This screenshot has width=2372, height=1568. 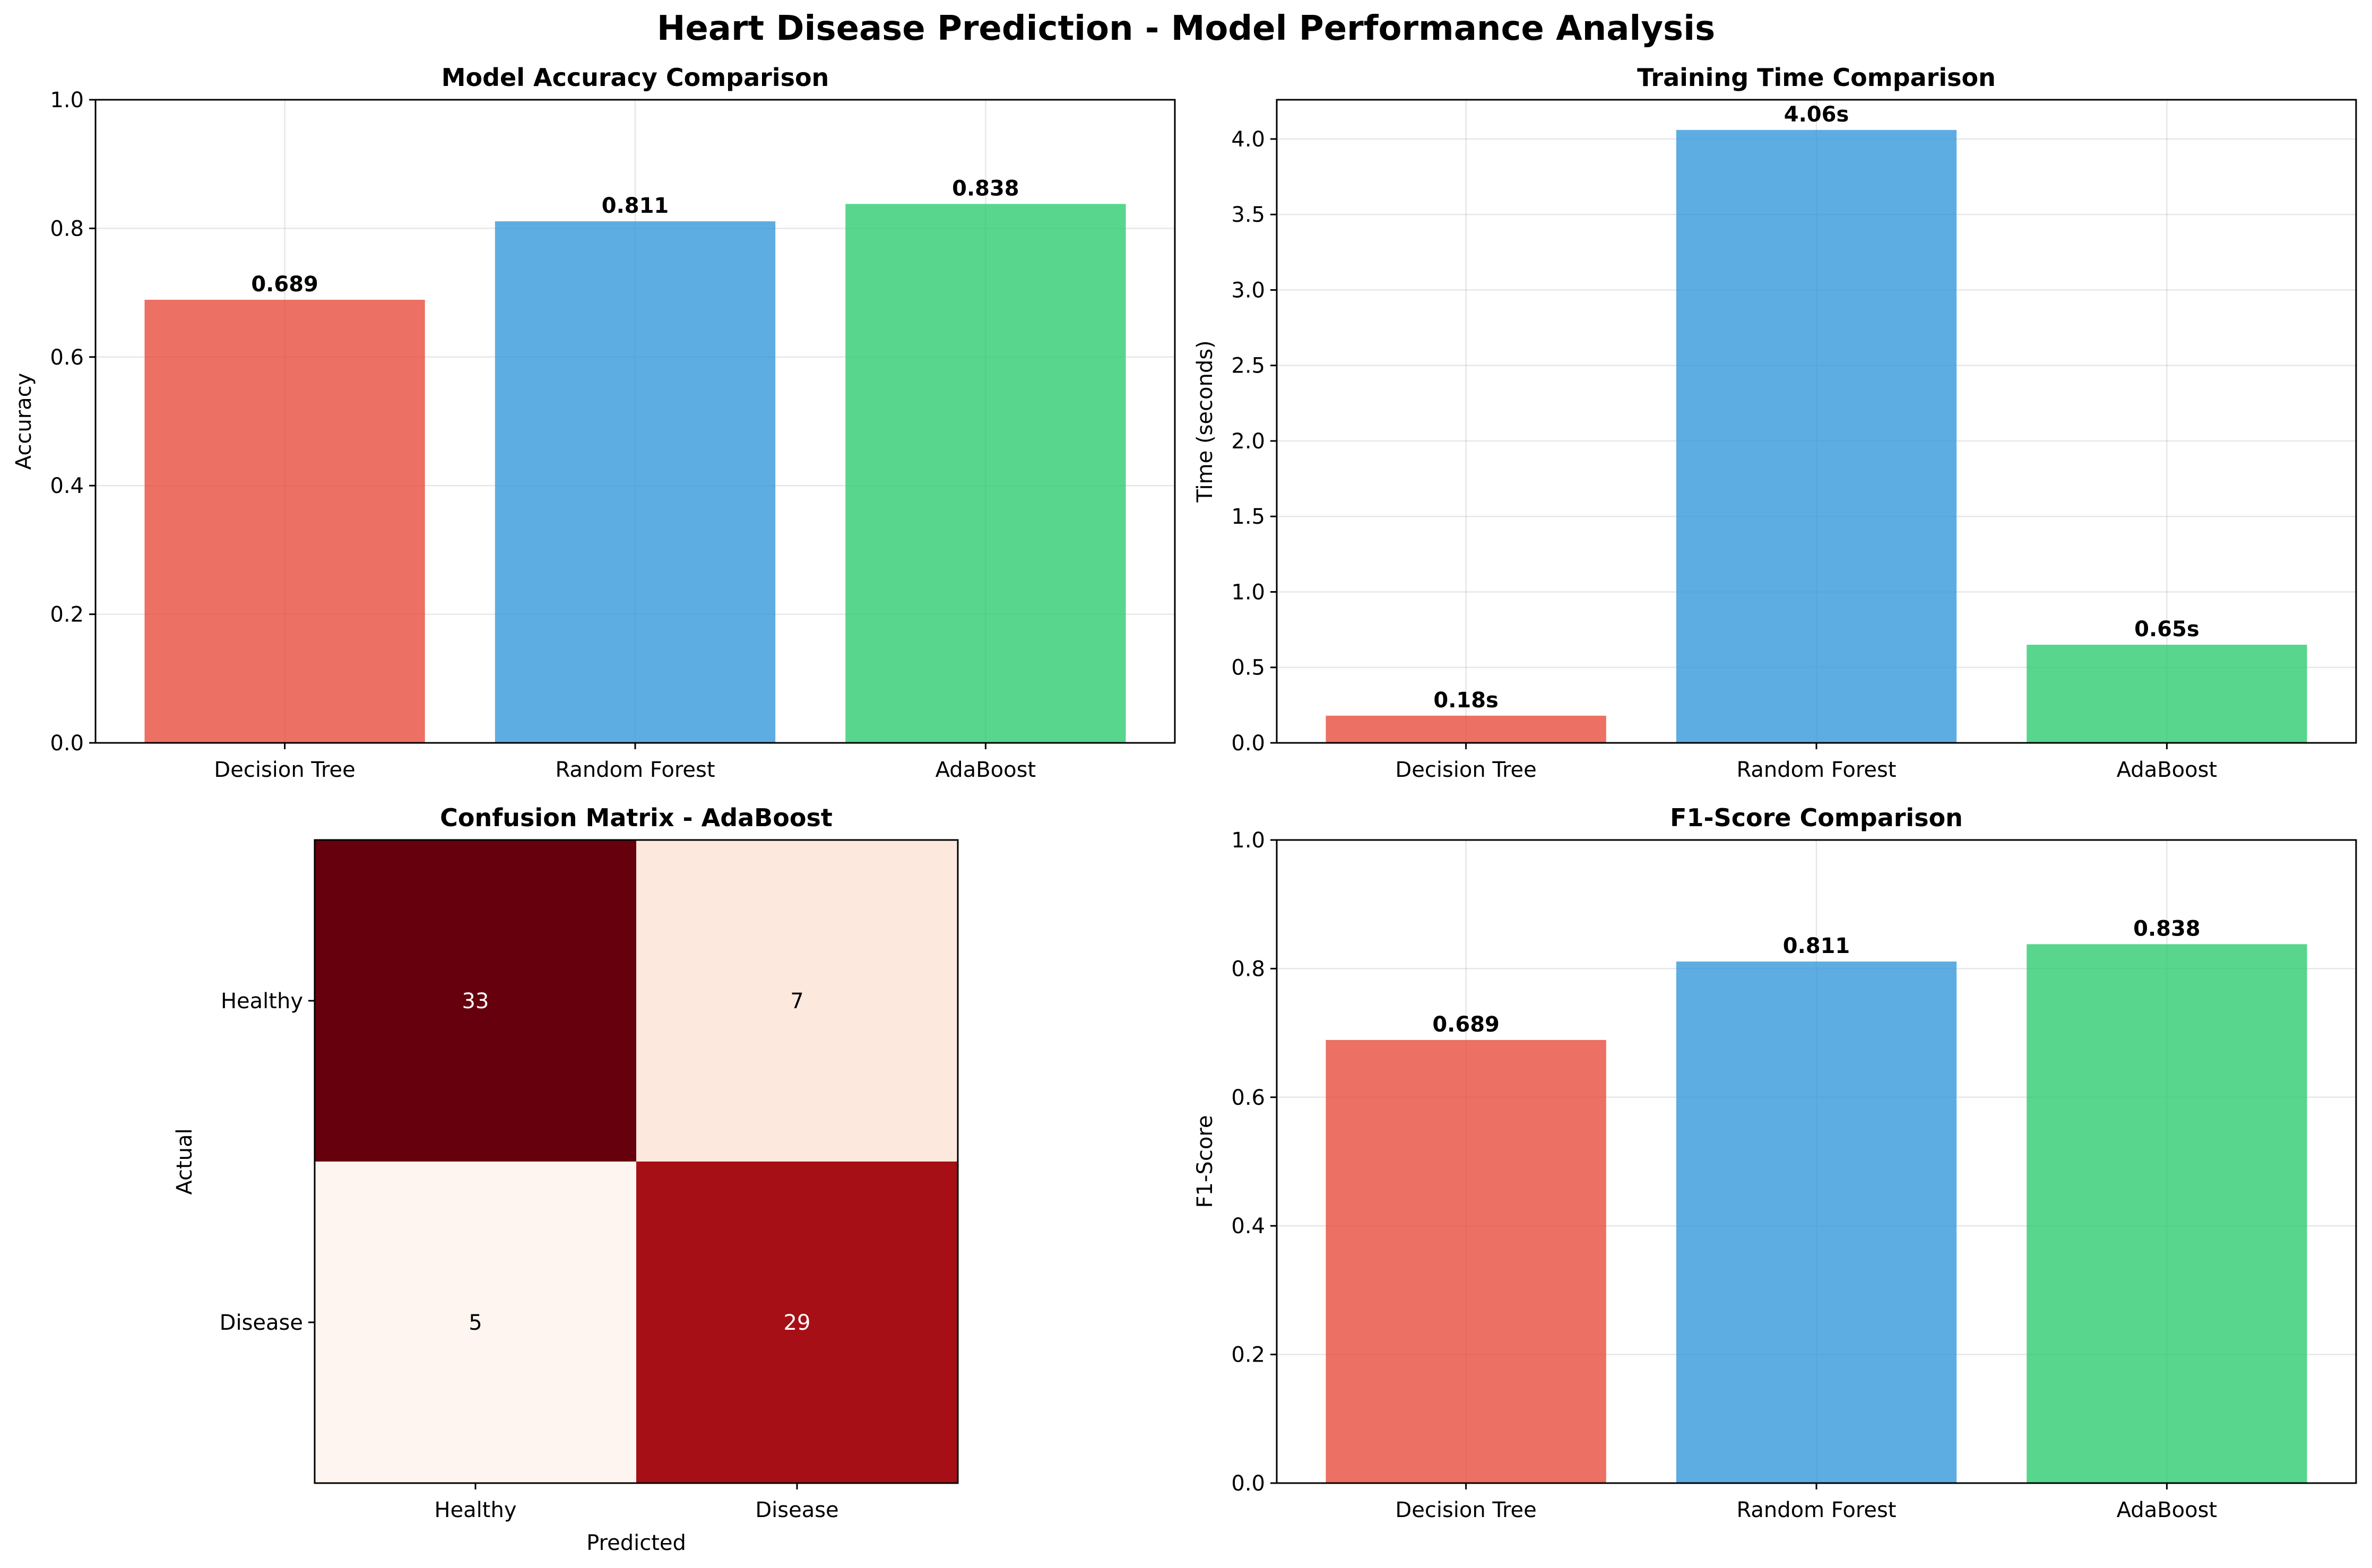 What do you see at coordinates (1248, 441) in the screenshot?
I see `y-tick-label: 2.0` at bounding box center [1248, 441].